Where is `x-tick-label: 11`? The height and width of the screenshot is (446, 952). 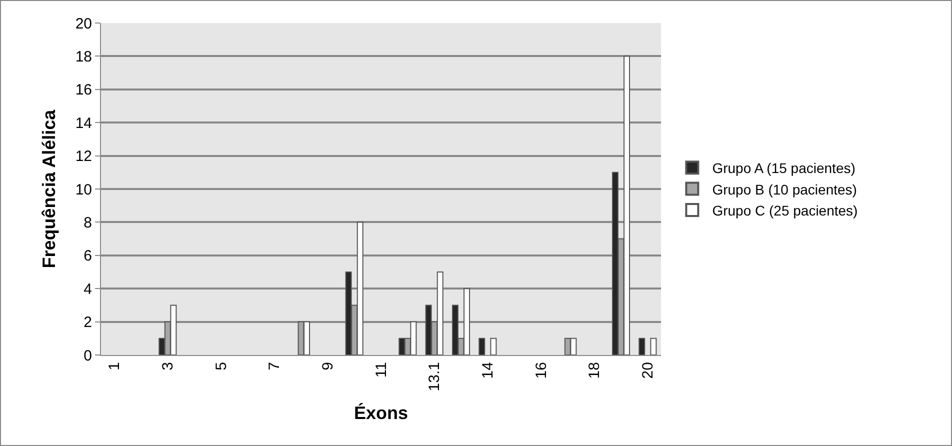
x-tick-label: 11 is located at coordinates (381, 370).